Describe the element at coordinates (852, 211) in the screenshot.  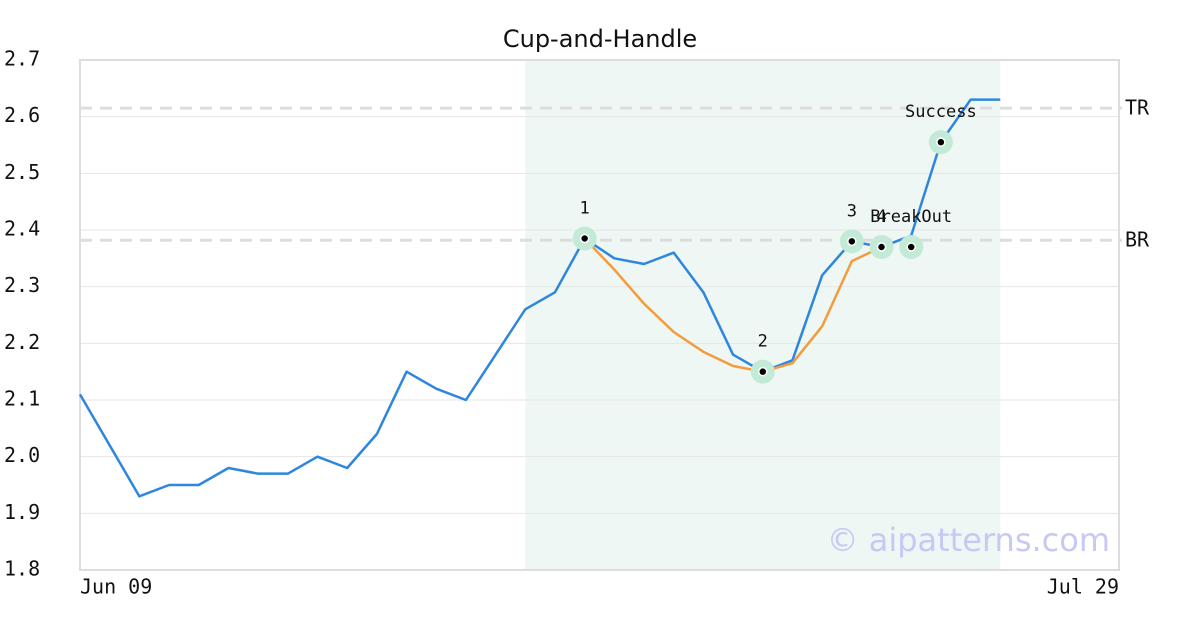
I see `point-label: 3` at that location.